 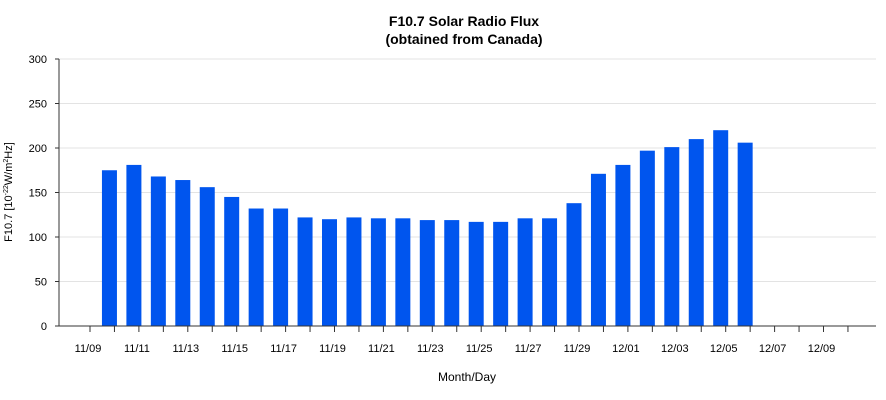 I want to click on x-tick-label: 12/01, so click(x=626, y=349).